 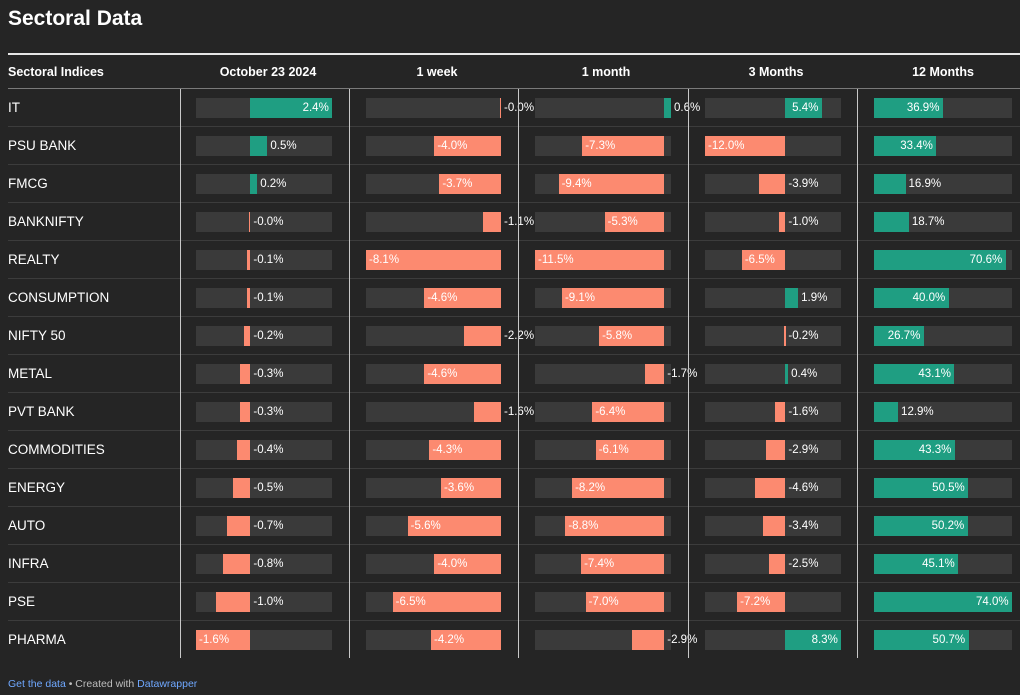 I want to click on value-label: 0.6%, so click(x=687, y=108).